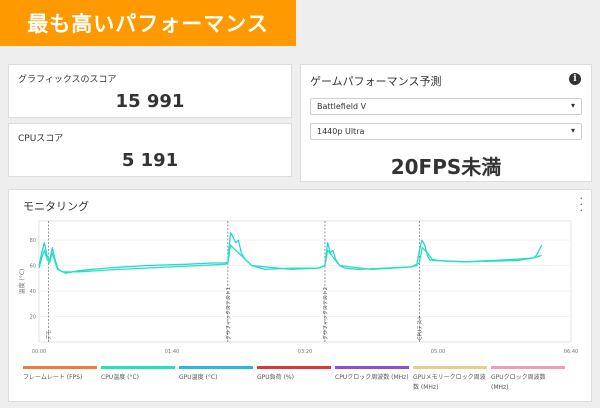 The height and width of the screenshot is (408, 600). I want to click on graphics-score-value: 15 991, so click(150, 101).